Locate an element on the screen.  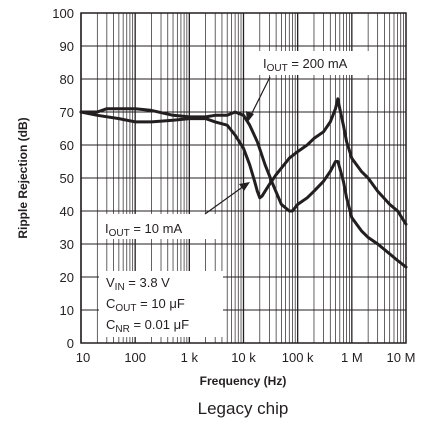
y-tick-label: 10 is located at coordinates (67, 310).